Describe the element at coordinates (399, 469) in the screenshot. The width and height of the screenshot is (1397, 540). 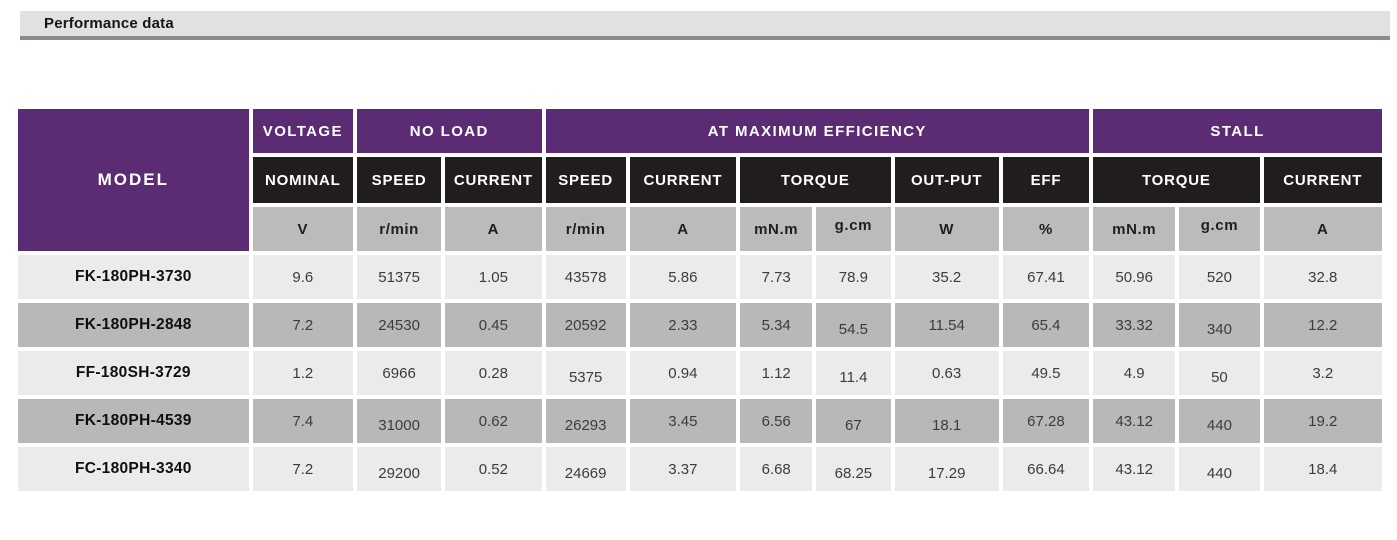
I see `data-cell: 29200` at that location.